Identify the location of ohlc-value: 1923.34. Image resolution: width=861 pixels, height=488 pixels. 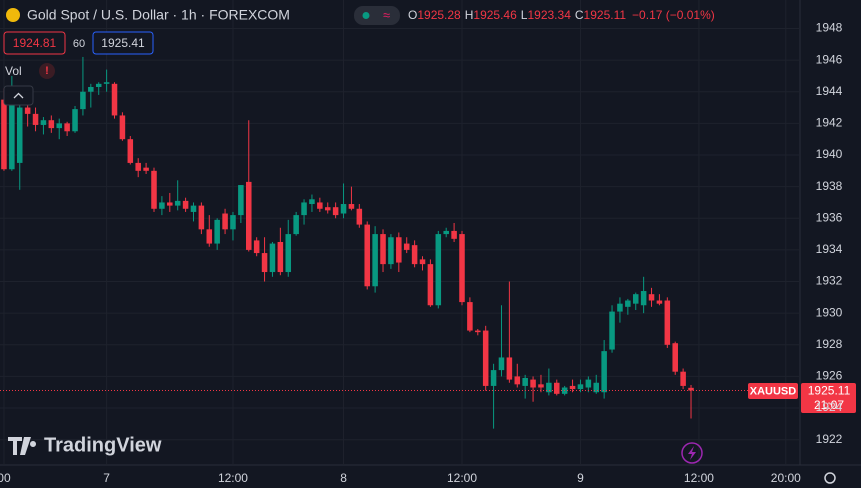
(549, 15).